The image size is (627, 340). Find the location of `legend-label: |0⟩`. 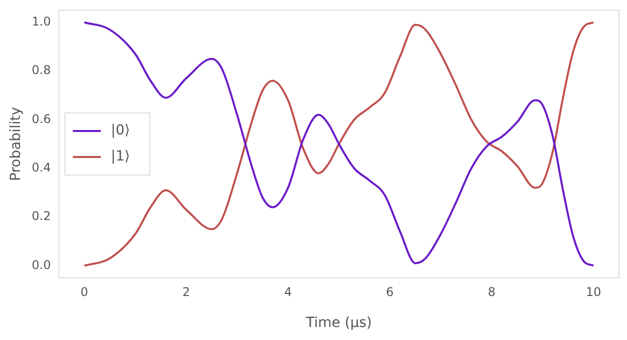

legend-label: |0⟩ is located at coordinates (120, 130).